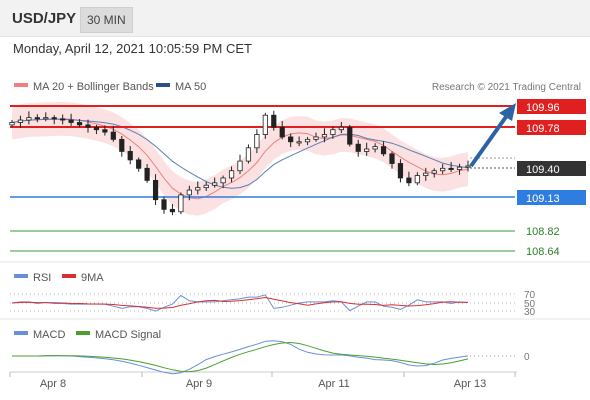 The width and height of the screenshot is (590, 400). Describe the element at coordinates (21, 333) in the screenshot. I see `legend-macd-swatch` at that location.